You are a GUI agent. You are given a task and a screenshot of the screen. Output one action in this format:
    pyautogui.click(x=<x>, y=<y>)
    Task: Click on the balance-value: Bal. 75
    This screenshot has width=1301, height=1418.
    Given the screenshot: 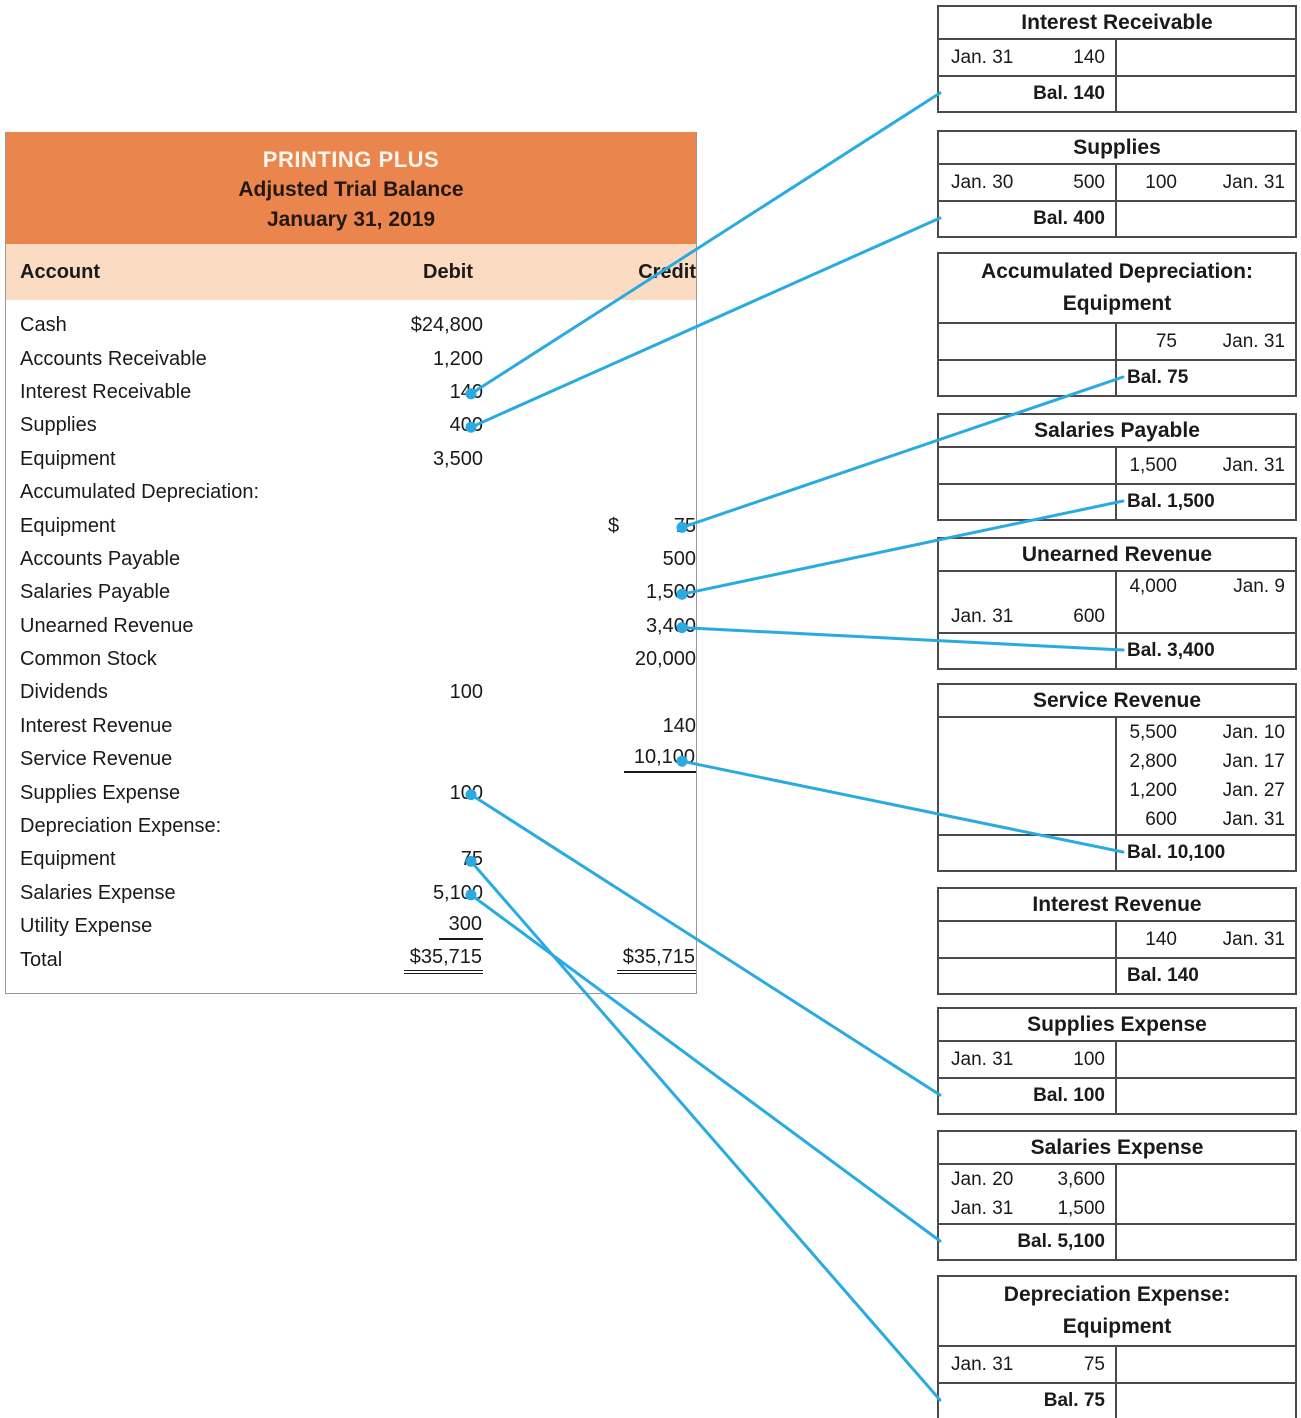 What is the action you would take?
    pyautogui.click(x=1074, y=1400)
    